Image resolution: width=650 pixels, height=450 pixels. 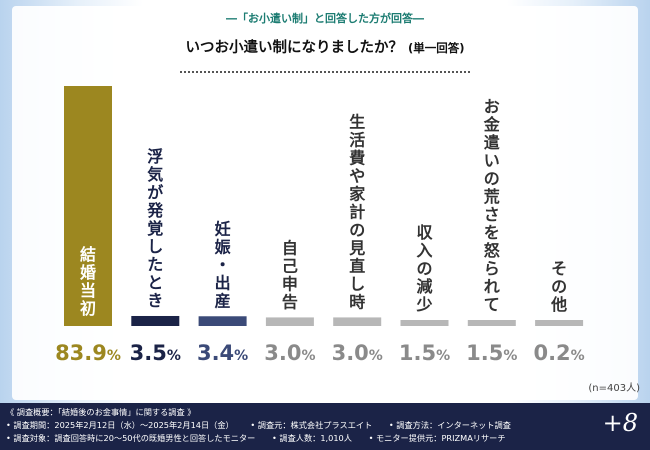 What do you see at coordinates (101, 412) in the screenshot?
I see `footer-heading: 《 調査概要：「結婚後のお金事情」に関する調査 》` at bounding box center [101, 412].